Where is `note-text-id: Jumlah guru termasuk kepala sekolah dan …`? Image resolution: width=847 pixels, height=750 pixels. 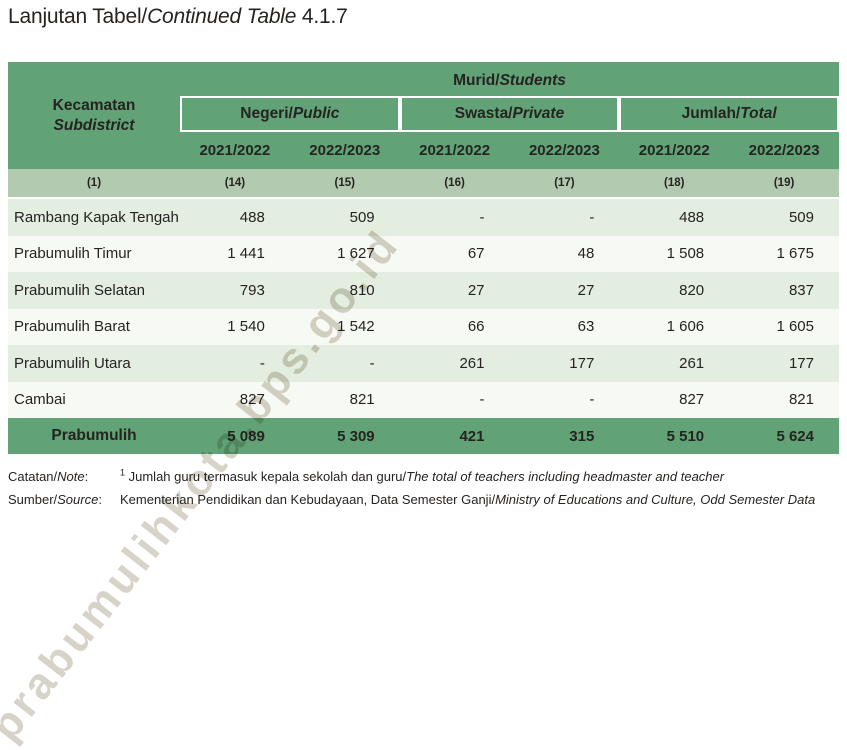
note-text-id: Jumlah guru termasuk kepala sekolah dan … is located at coordinates (266, 476).